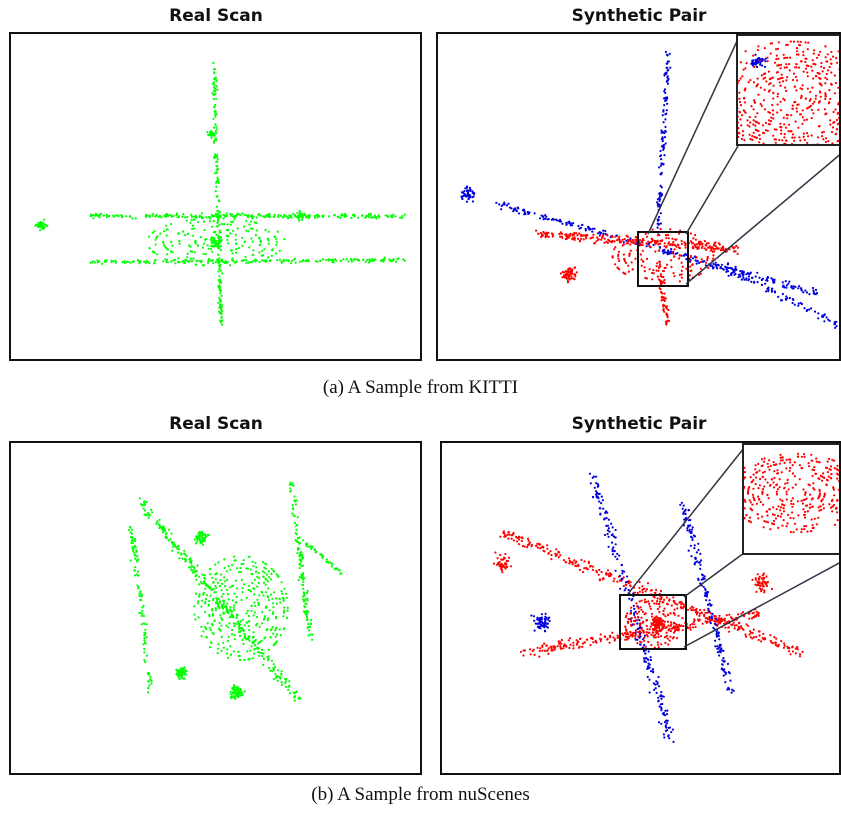 The height and width of the screenshot is (813, 841). Describe the element at coordinates (761, 605) in the screenshot. I see `nuscenes-zoom-line-bottom` at that location.